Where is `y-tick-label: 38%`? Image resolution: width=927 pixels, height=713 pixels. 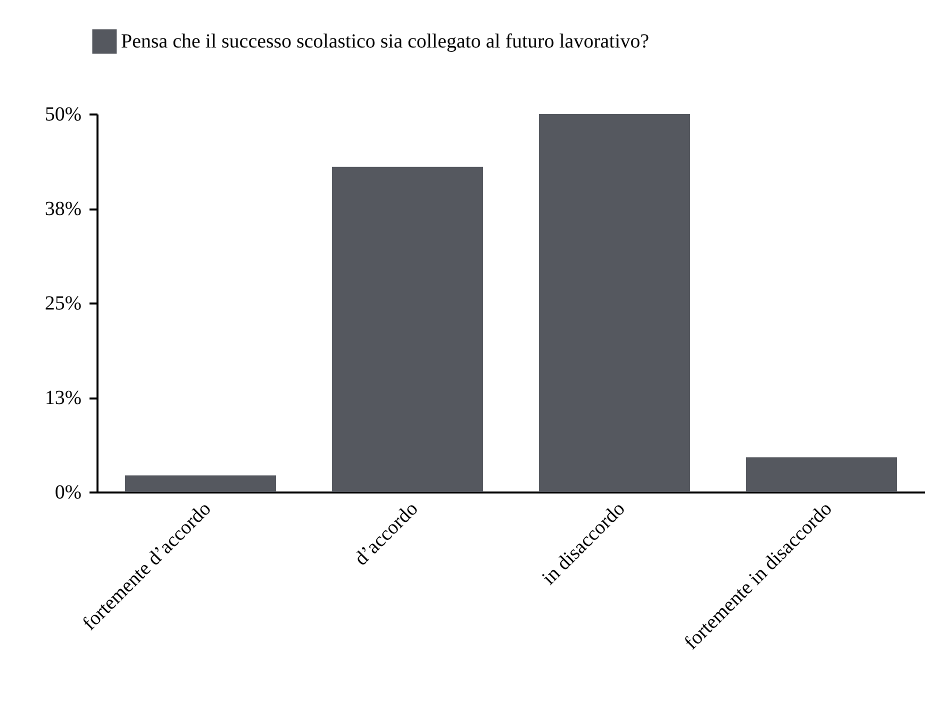
y-tick-label: 38% is located at coordinates (63, 209).